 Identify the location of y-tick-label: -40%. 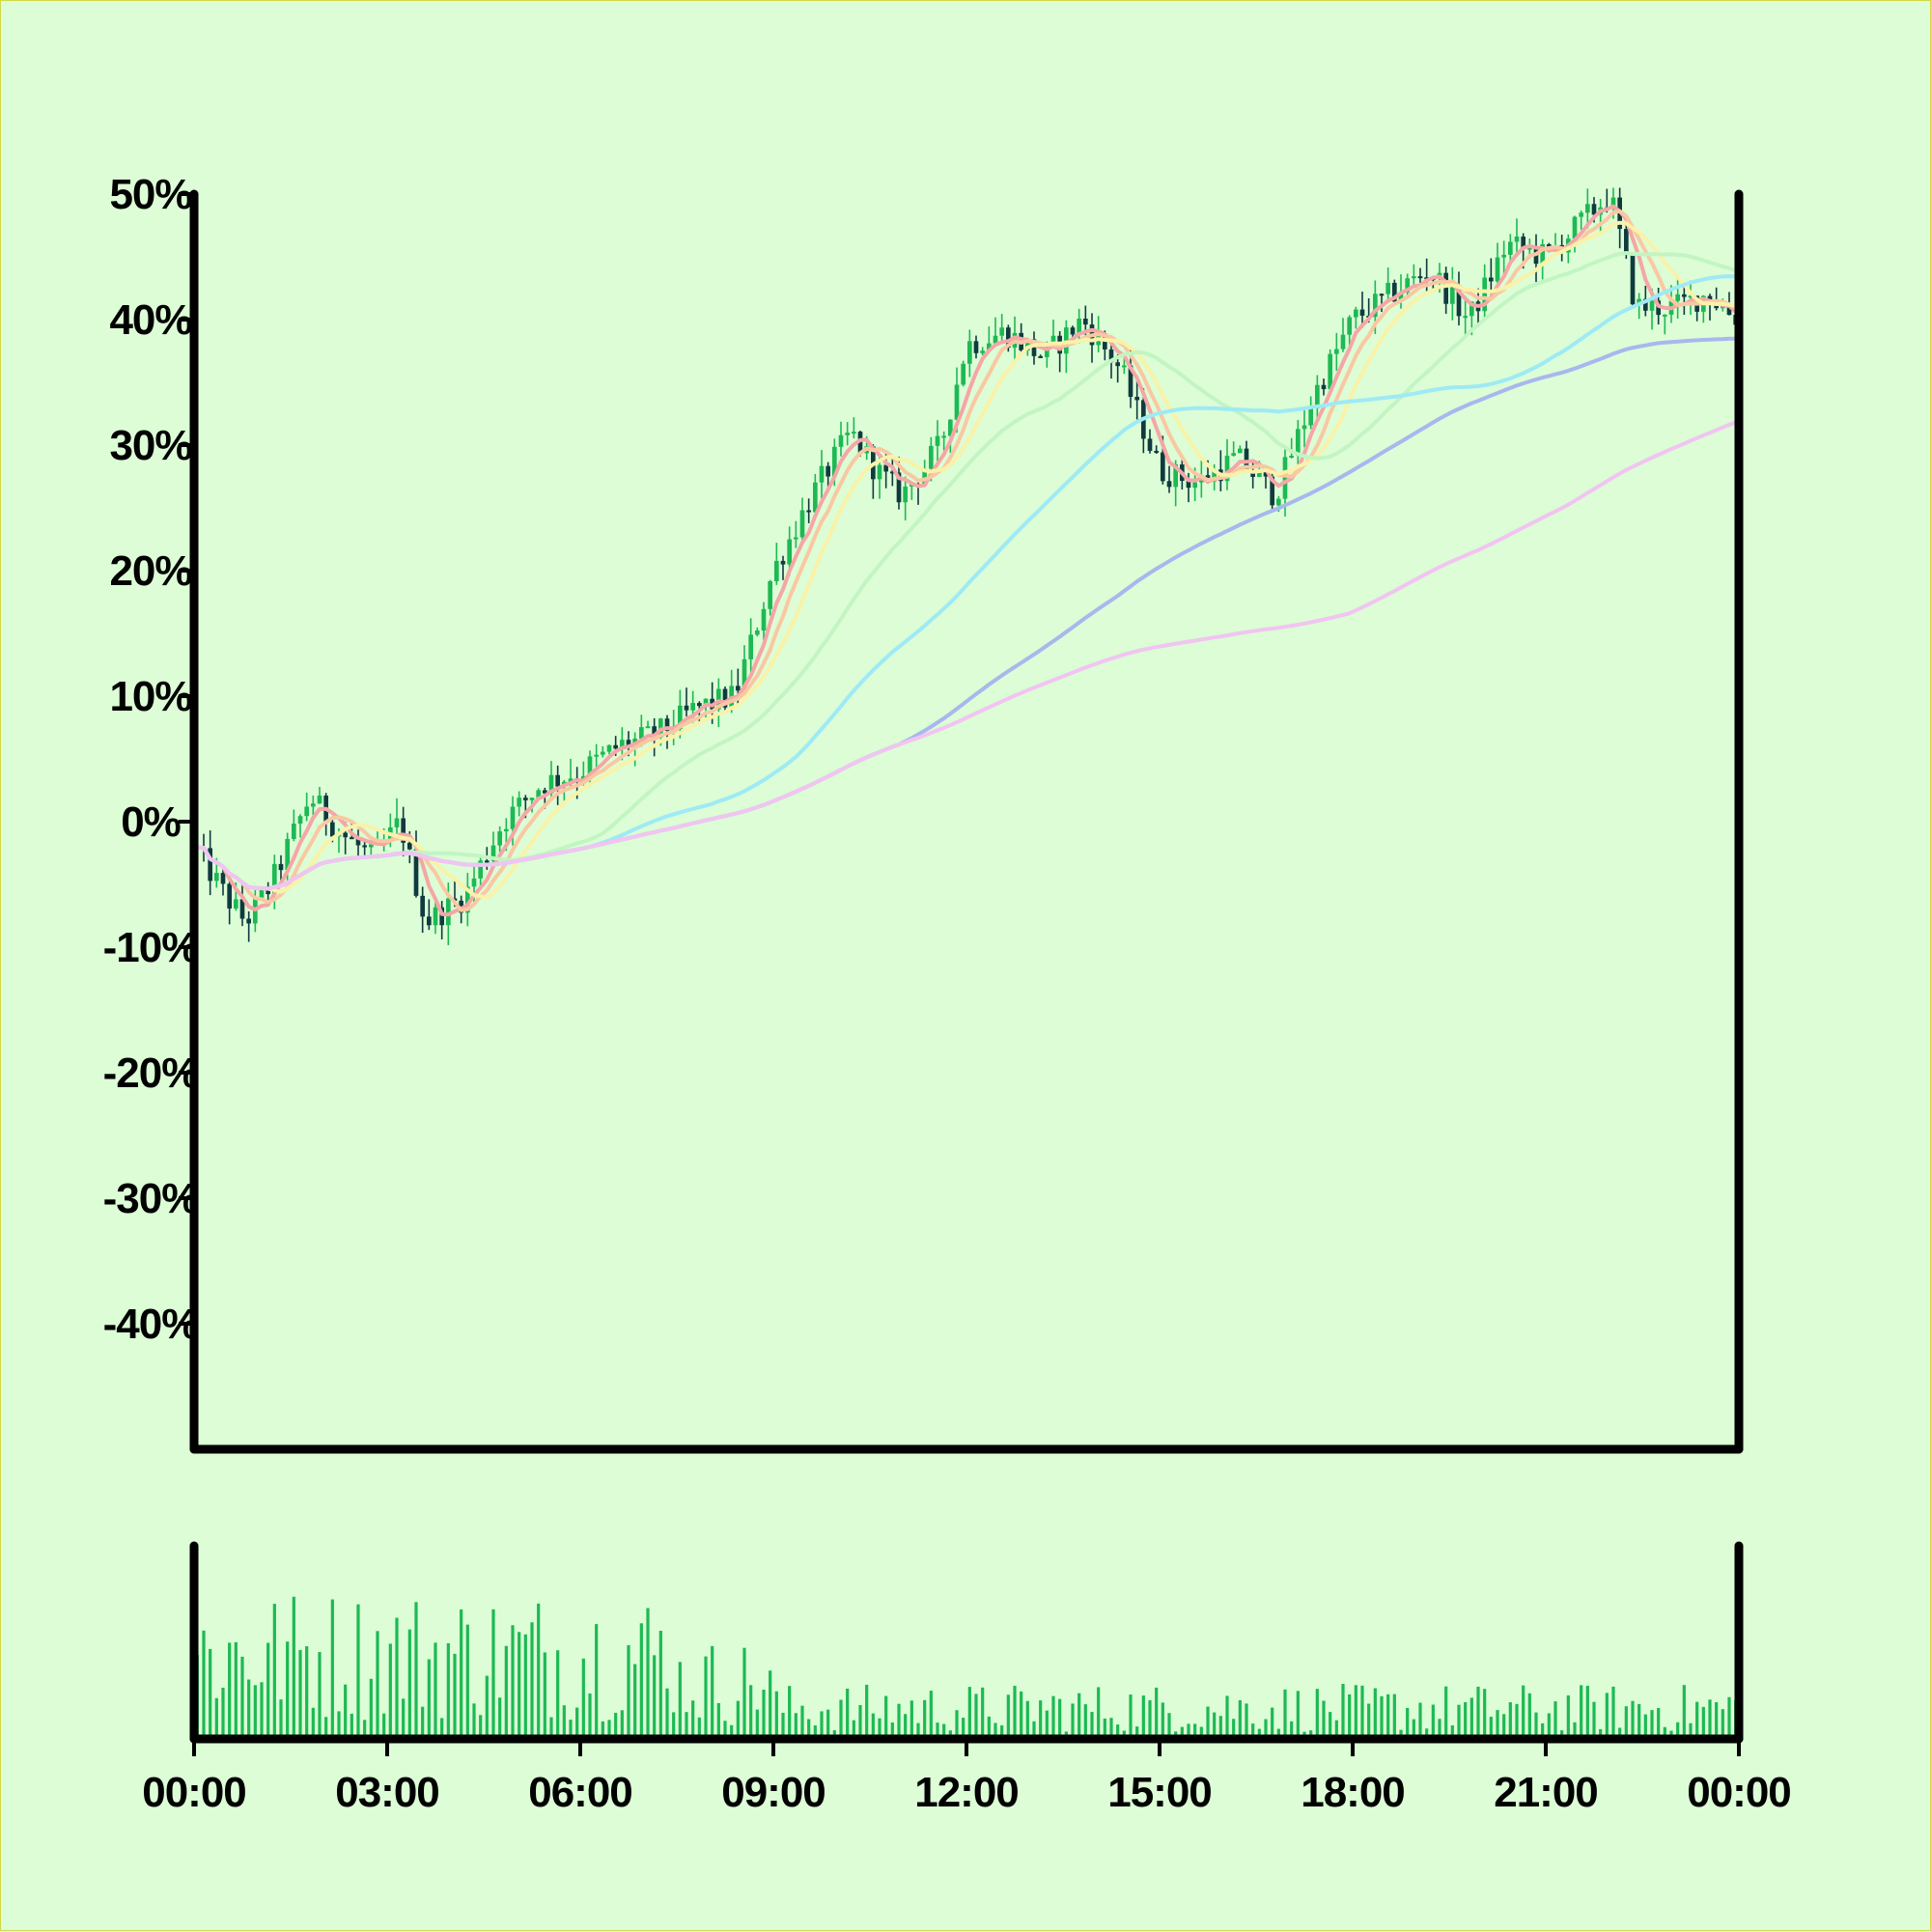
(151, 1325).